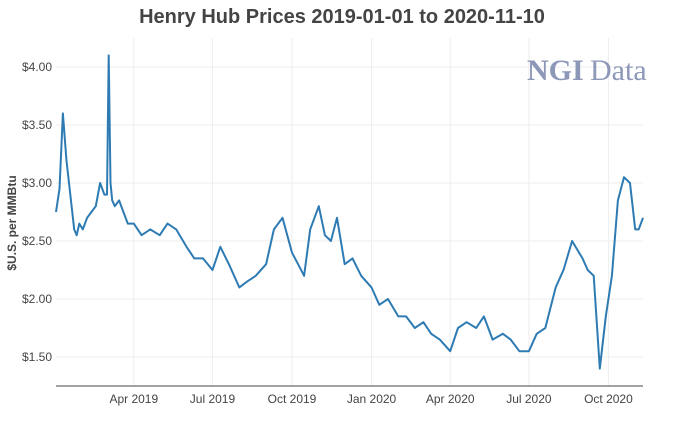  Describe the element at coordinates (37, 241) in the screenshot. I see `y-tick-label: $2.50` at that location.